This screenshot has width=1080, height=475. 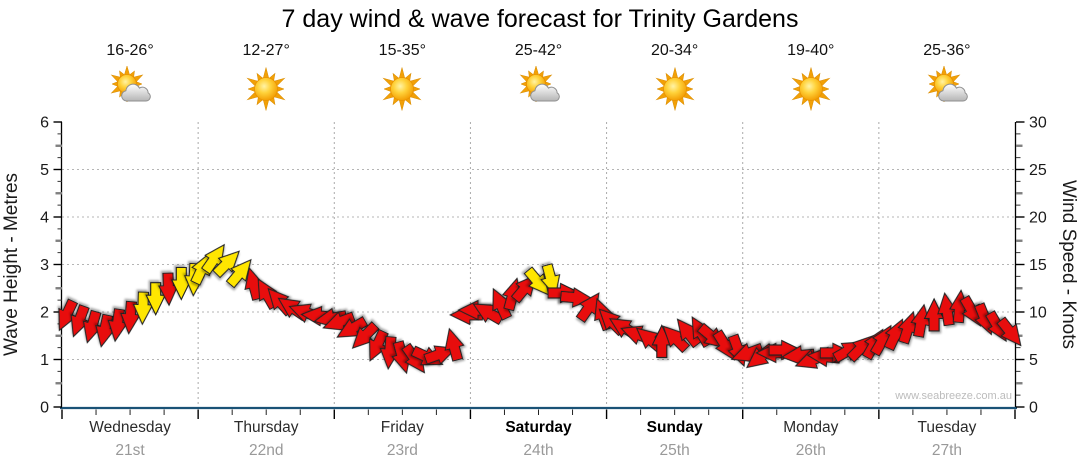 What do you see at coordinates (130, 427) in the screenshot?
I see `day-name: Wednesday` at bounding box center [130, 427].